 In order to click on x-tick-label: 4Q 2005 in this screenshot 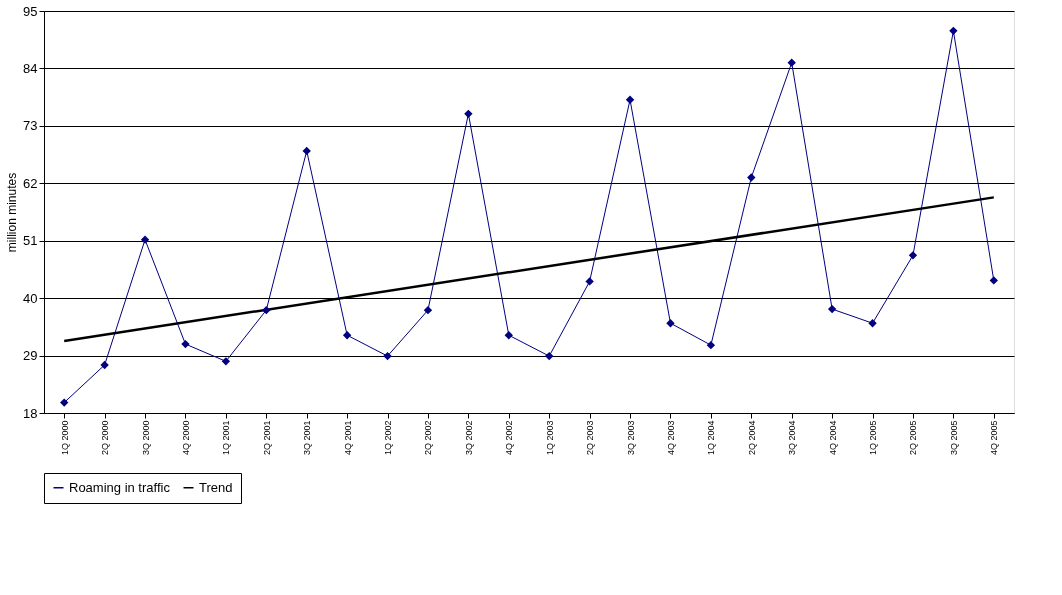, I will do `click(994, 438)`.